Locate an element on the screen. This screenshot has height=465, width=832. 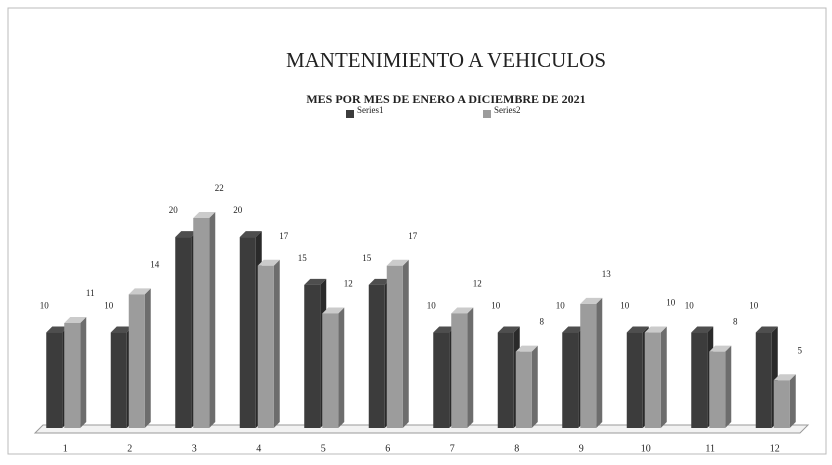
x-tick-label: 10 is located at coordinates (646, 448).